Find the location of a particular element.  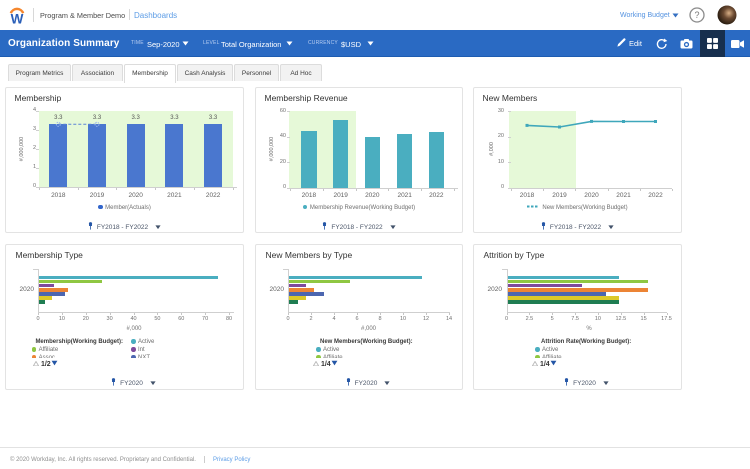

svg-text: W is located at coordinates (17, 19).